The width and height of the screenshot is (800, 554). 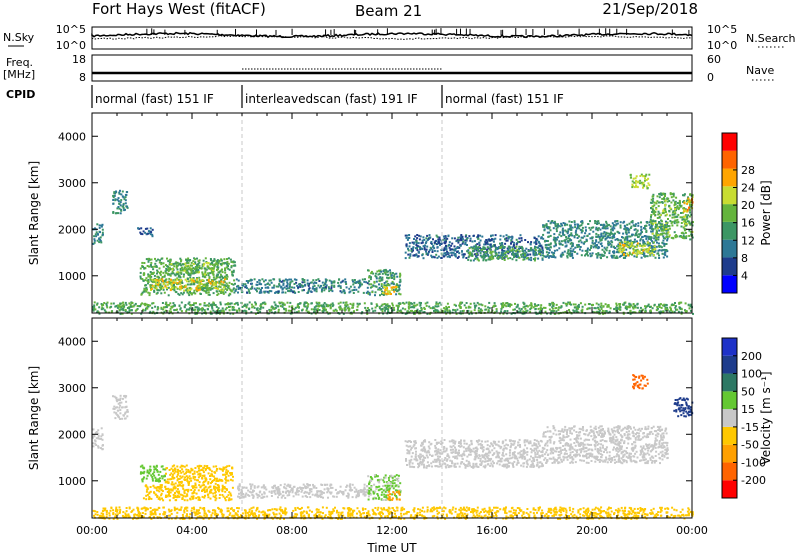 I want to click on colorbar-tick-label: 12, so click(x=748, y=240).